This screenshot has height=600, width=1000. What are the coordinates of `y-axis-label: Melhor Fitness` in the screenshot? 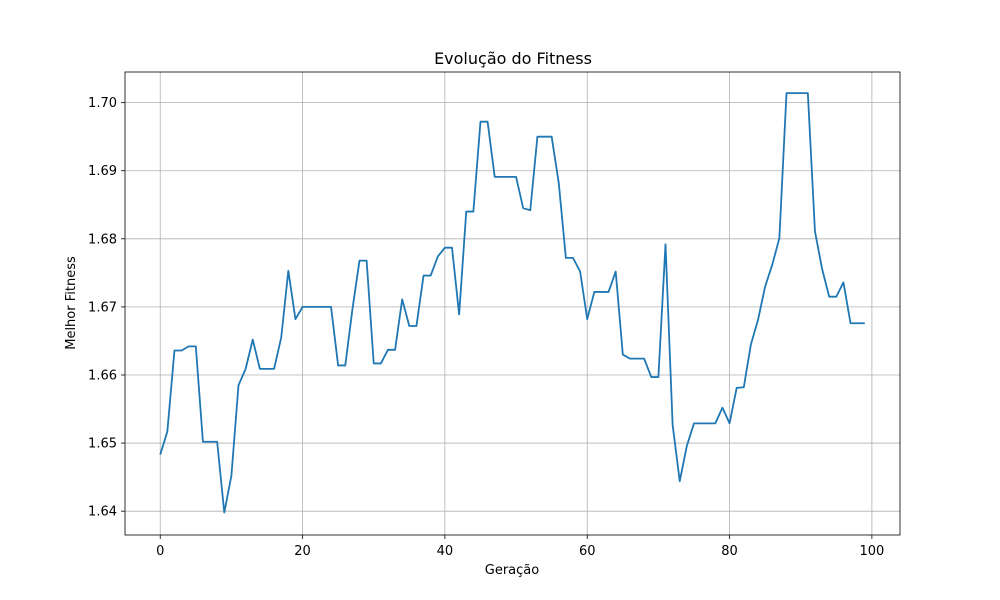 It's located at (71, 303).